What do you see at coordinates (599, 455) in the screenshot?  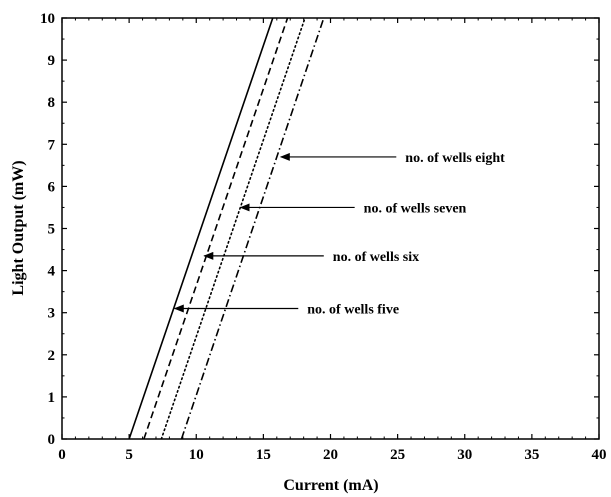 I see `x-tick-label: 40` at bounding box center [599, 455].